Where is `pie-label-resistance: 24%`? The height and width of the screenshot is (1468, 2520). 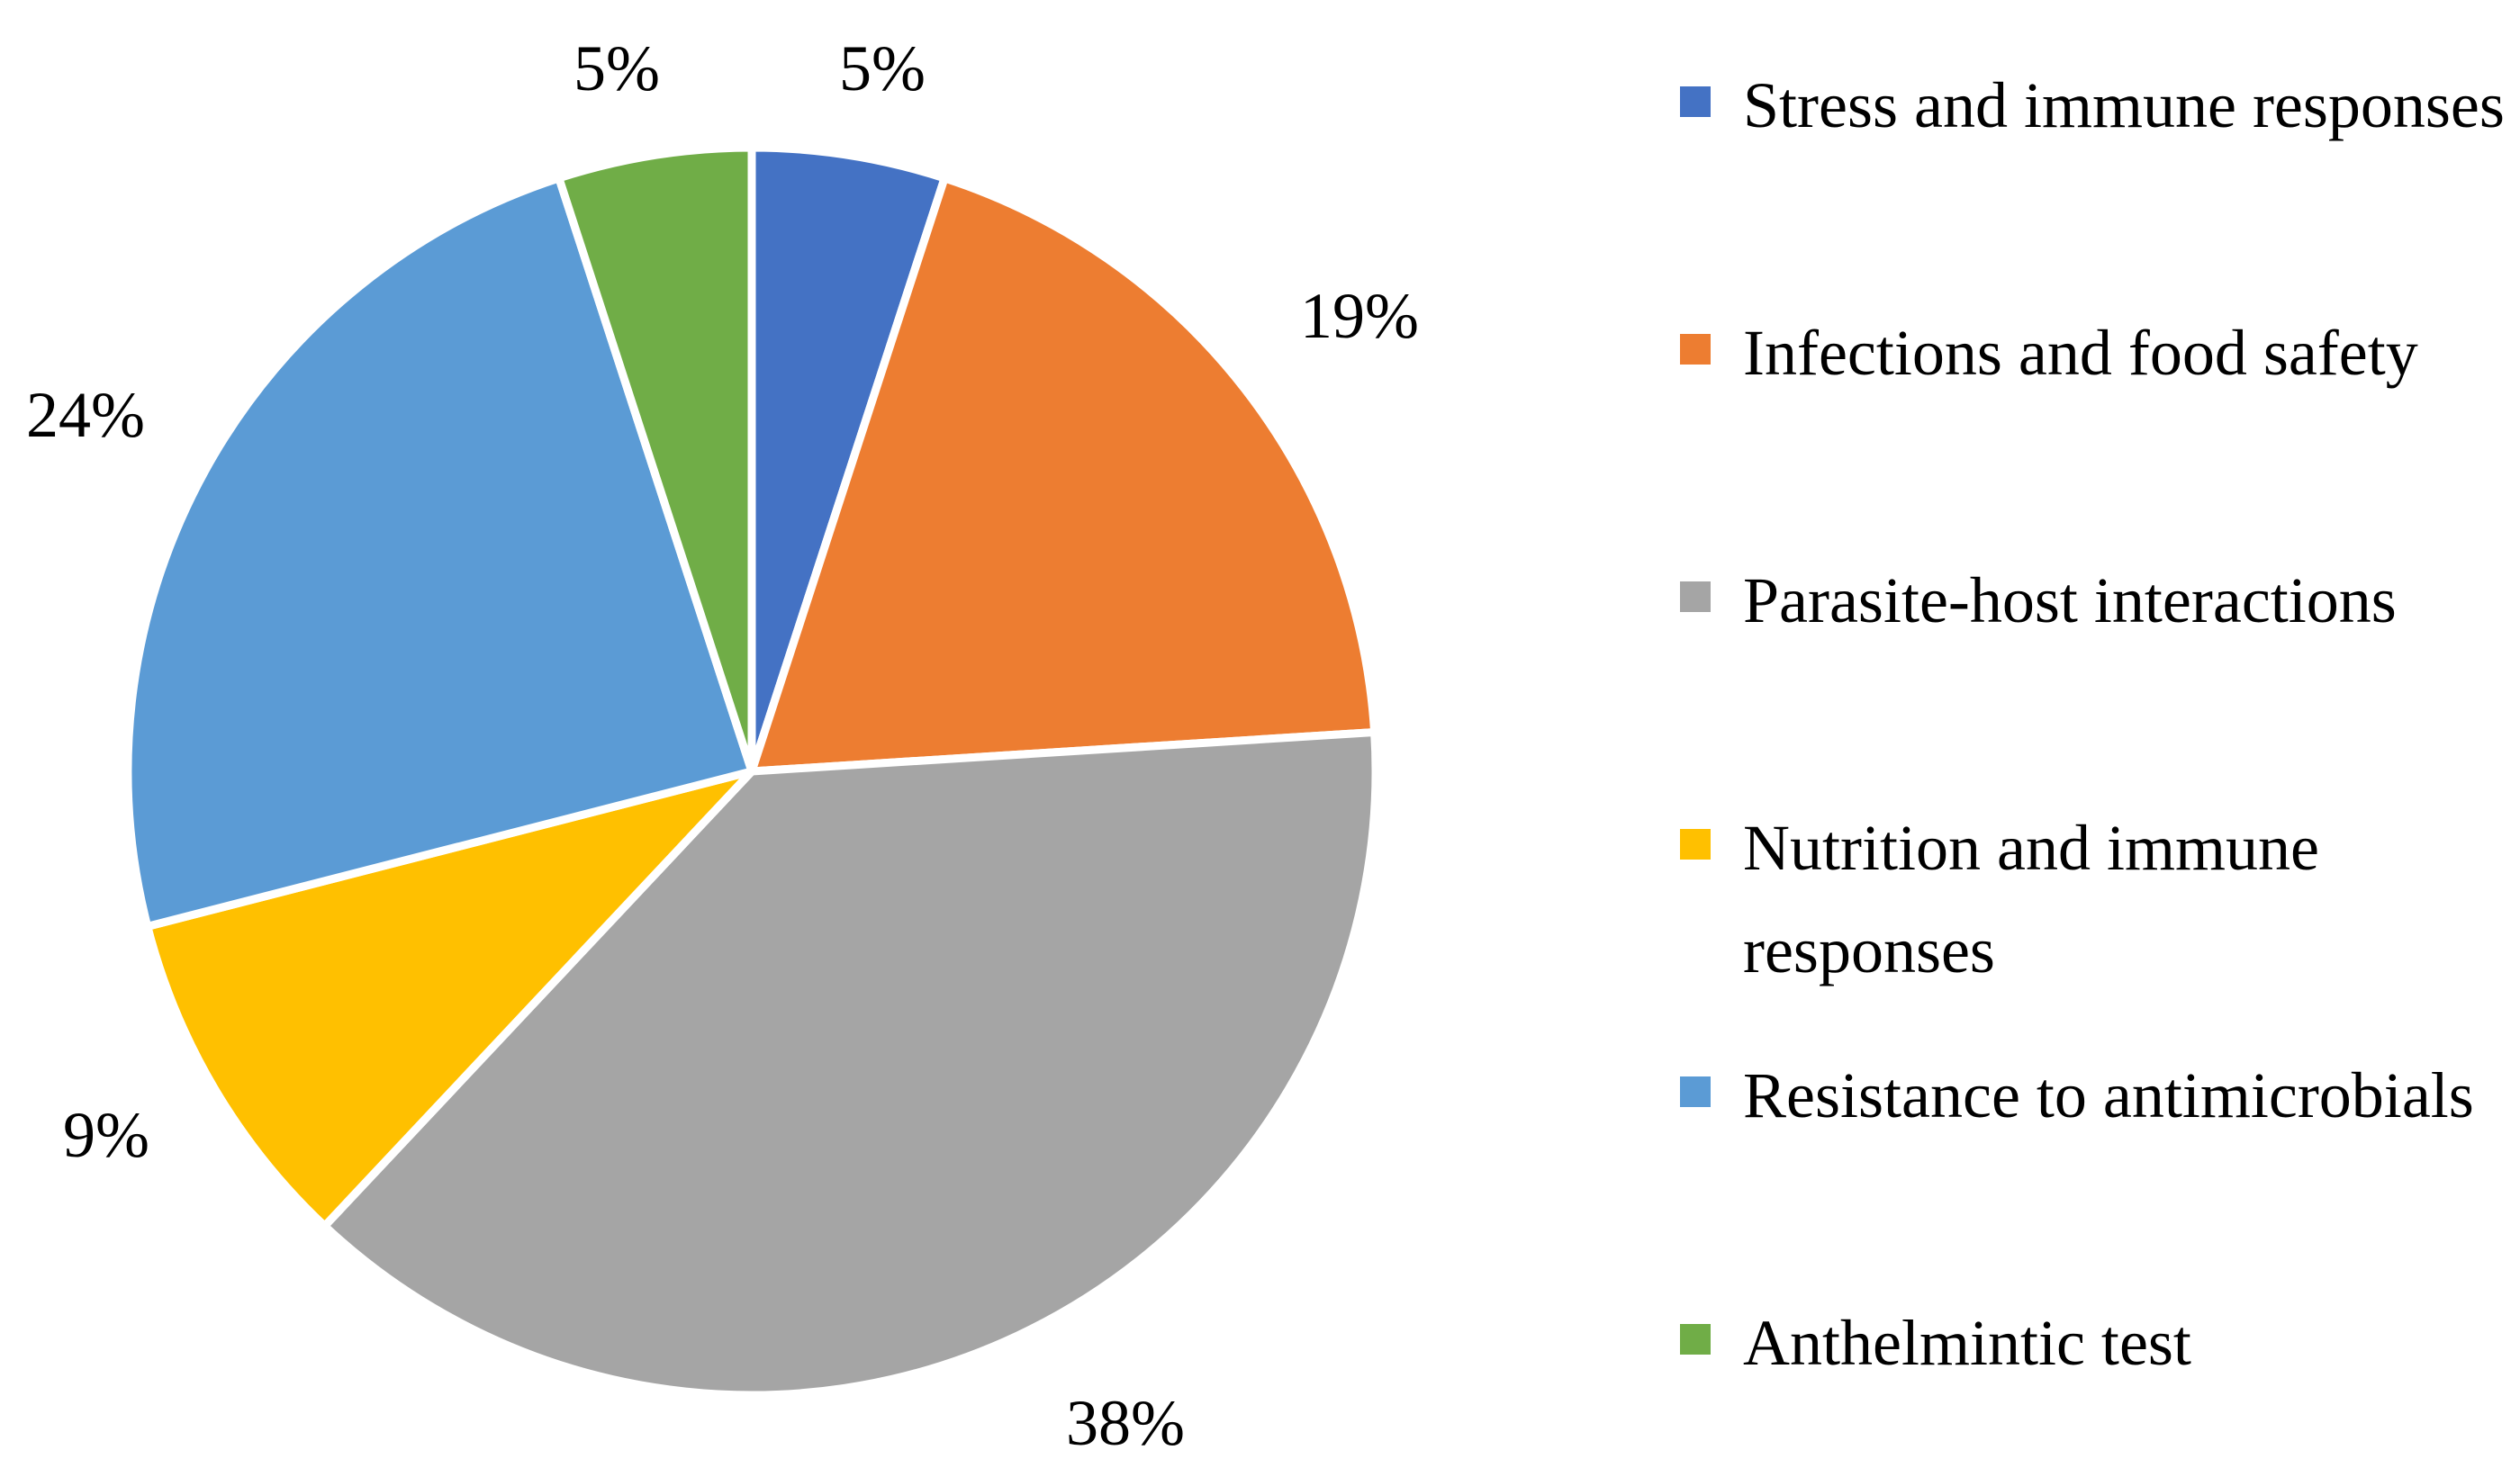
pie-label-resistance: 24% is located at coordinates (86, 415).